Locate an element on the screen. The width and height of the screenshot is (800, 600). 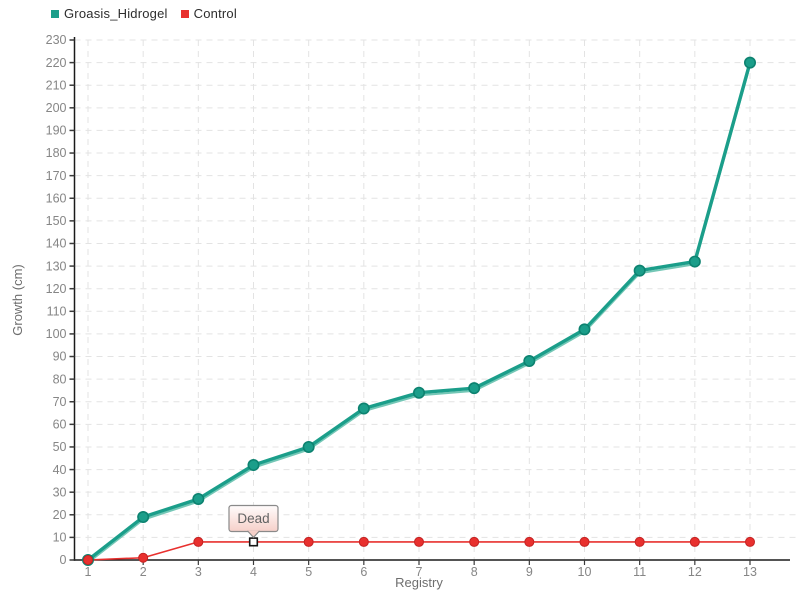
x-tick-label: 3 is located at coordinates (198, 572).